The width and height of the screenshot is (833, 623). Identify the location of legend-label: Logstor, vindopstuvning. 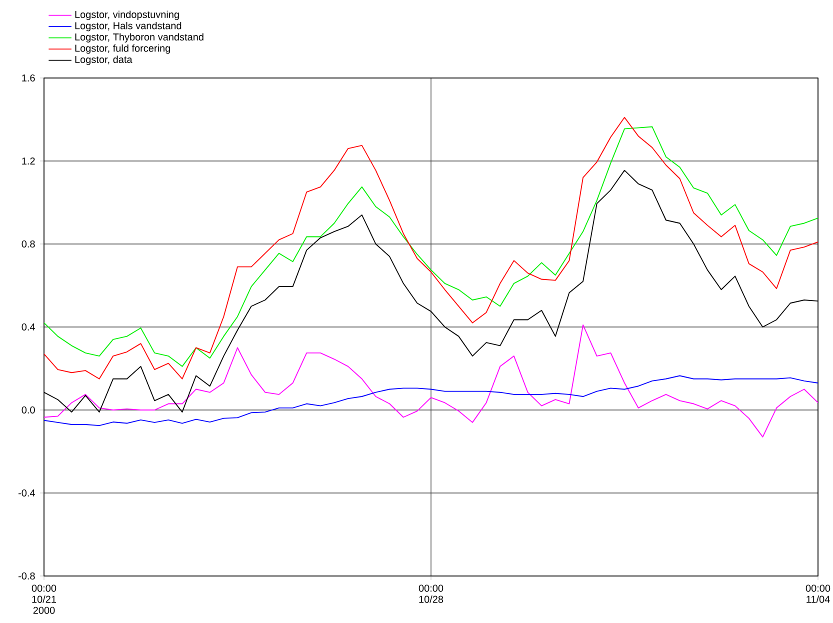
(127, 15).